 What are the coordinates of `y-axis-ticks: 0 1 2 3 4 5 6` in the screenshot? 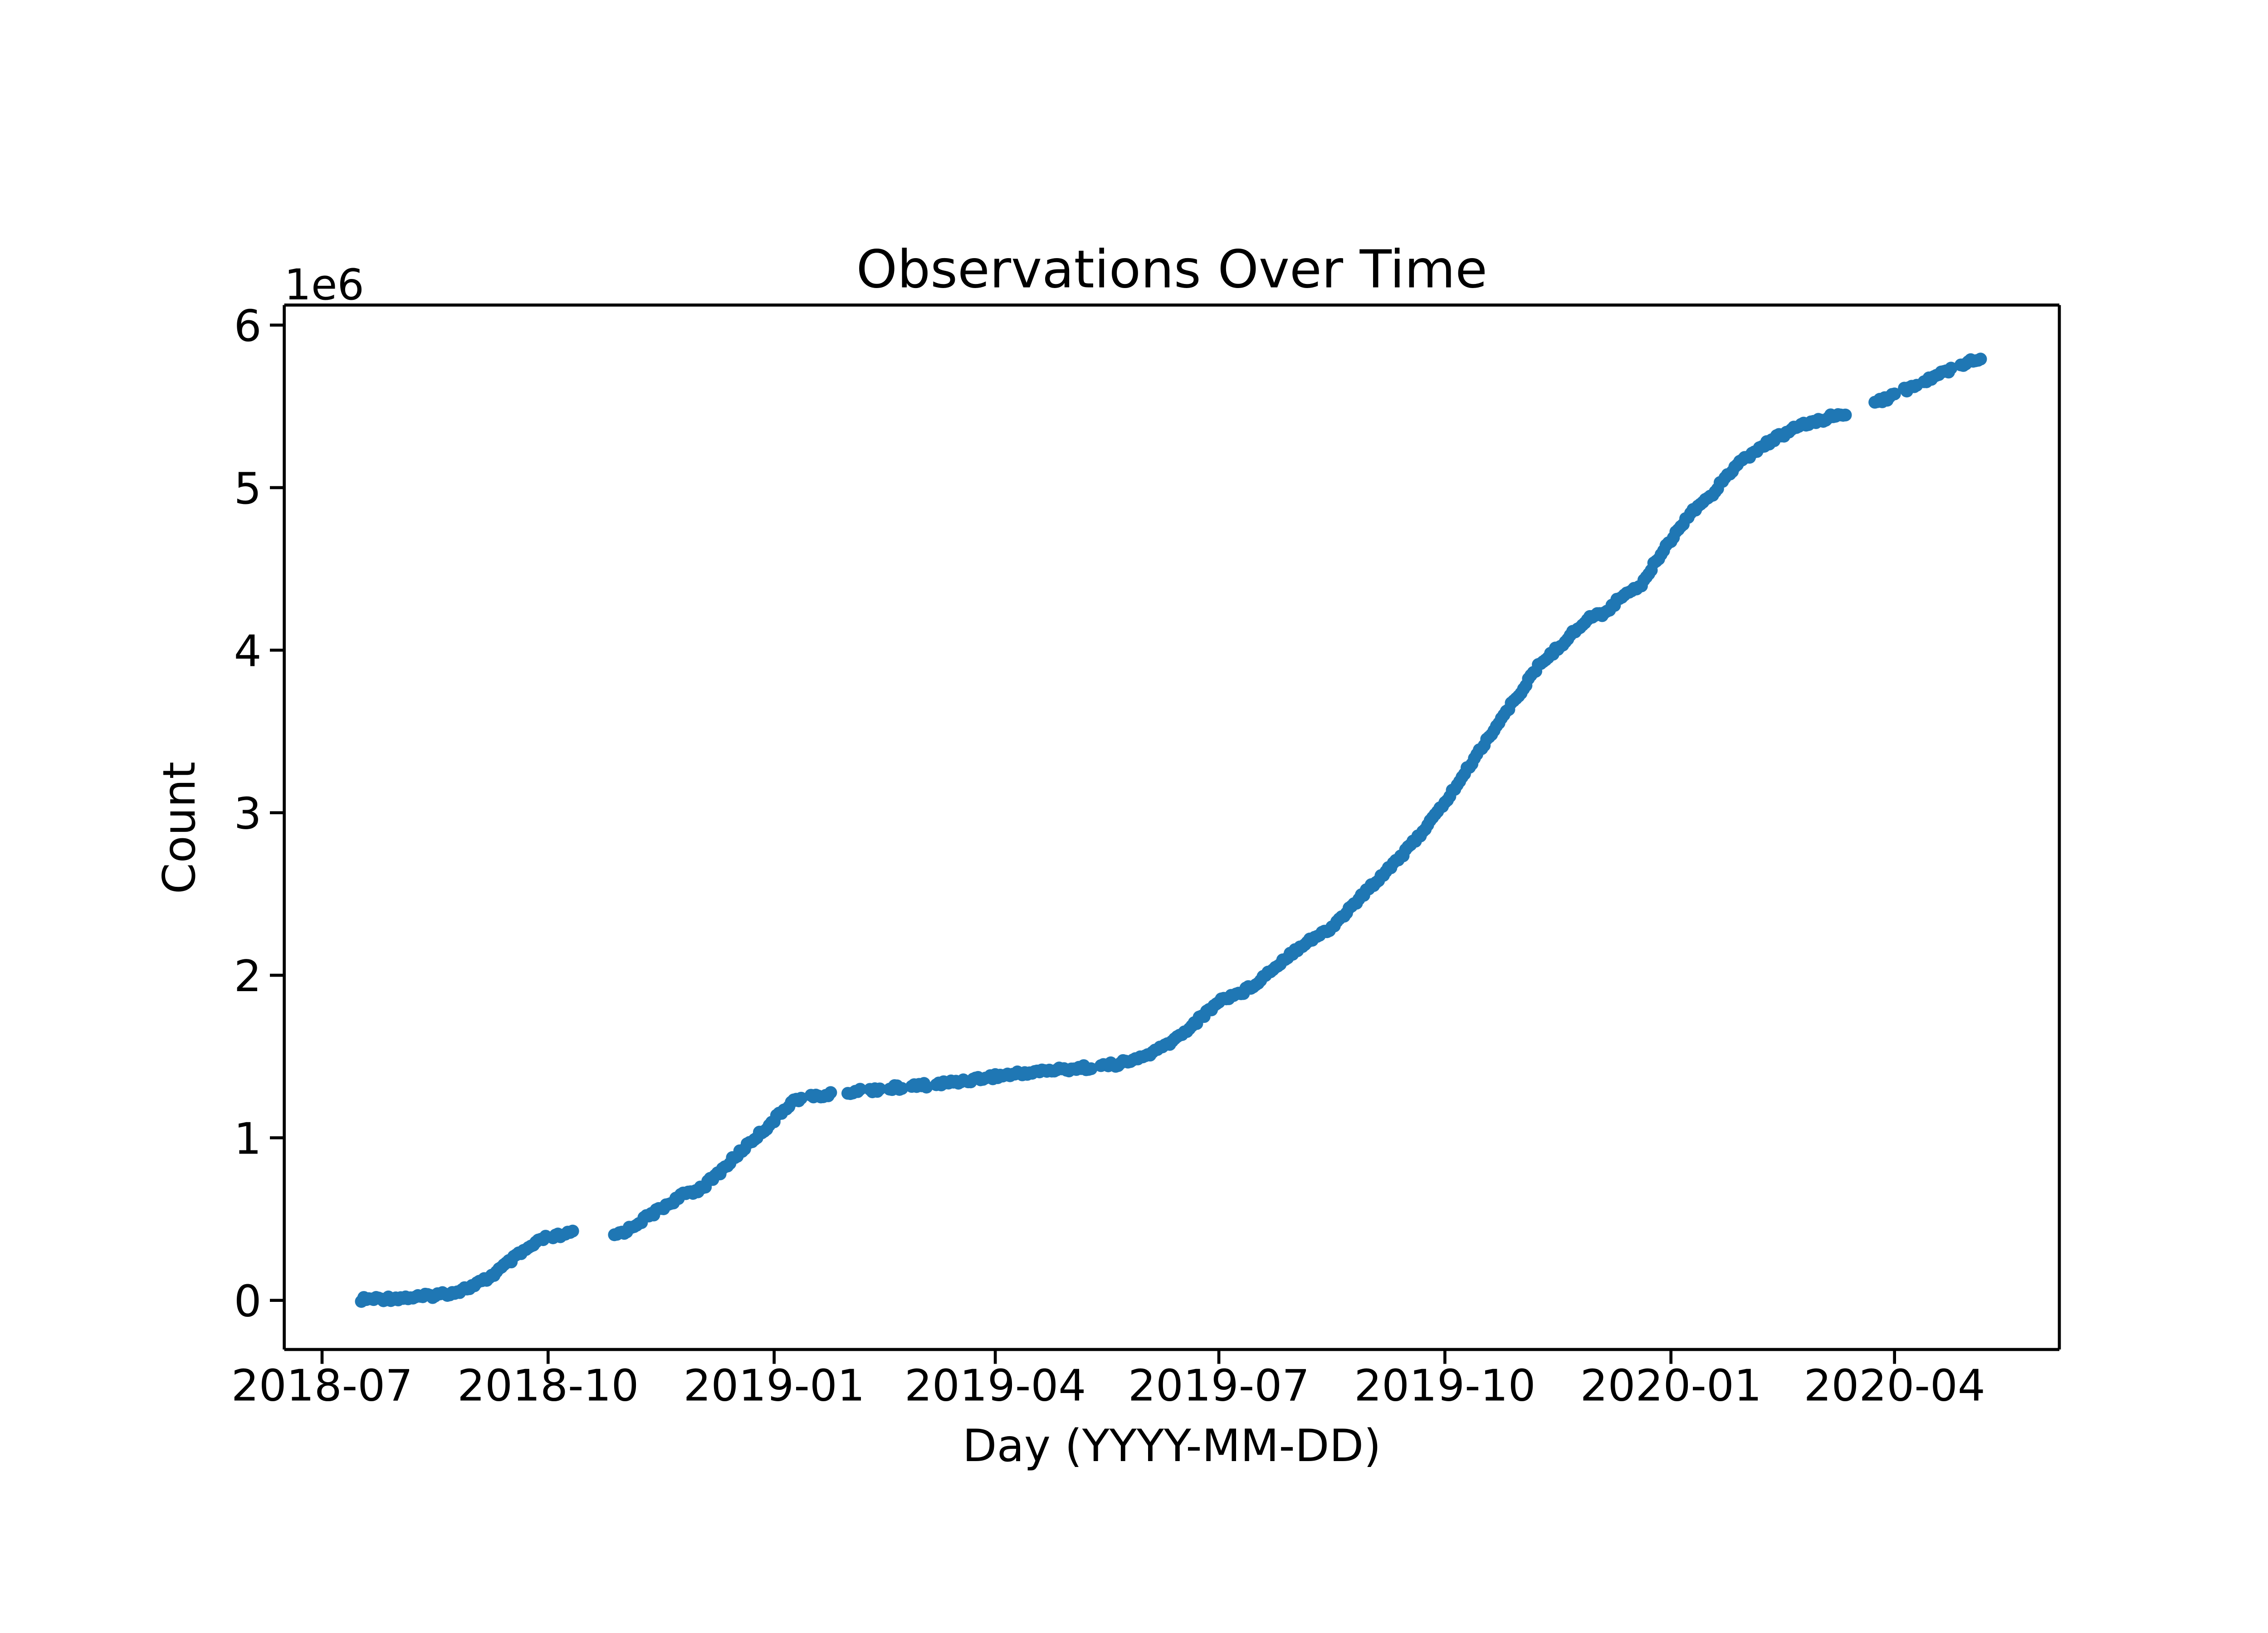 It's located at (259, 814).